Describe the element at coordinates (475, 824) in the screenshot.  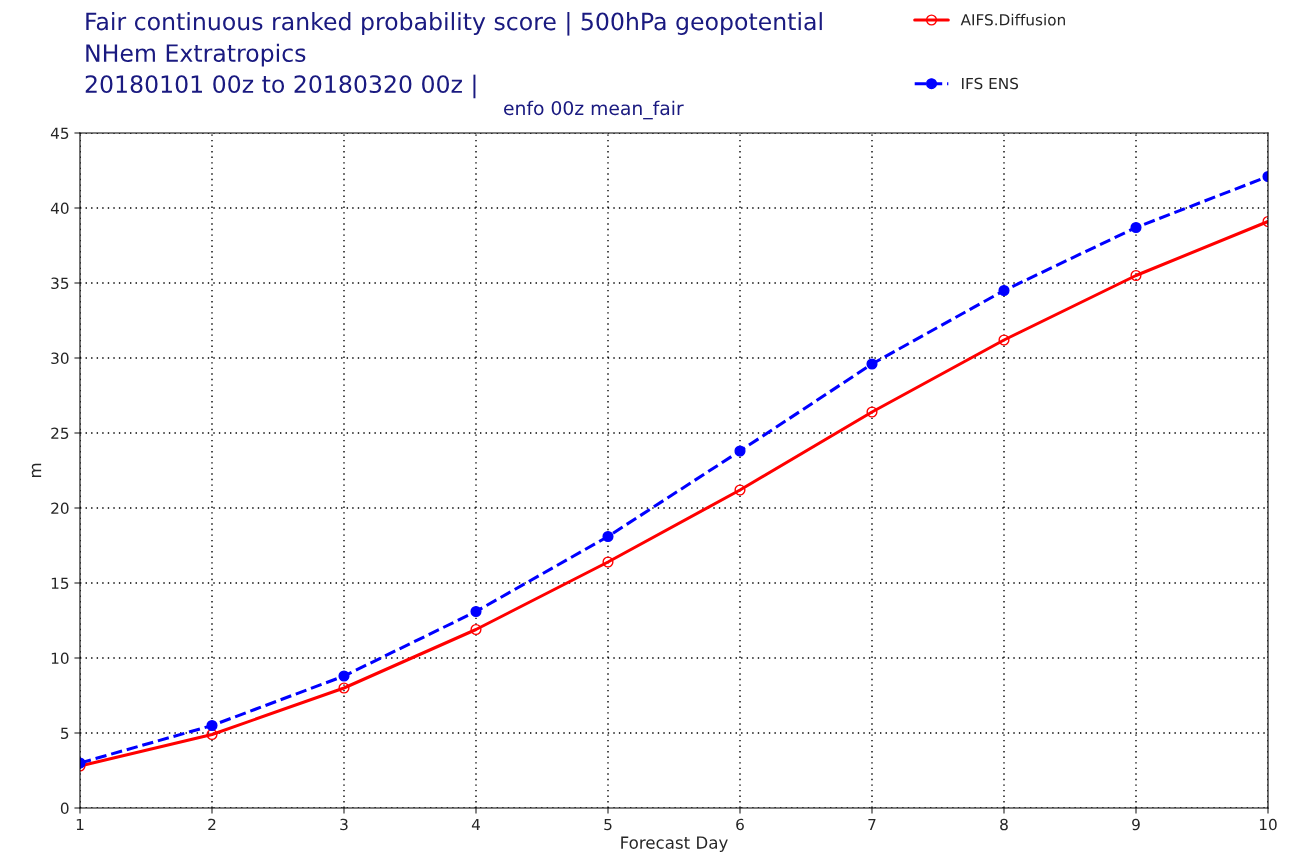
I see `x-tick-label: 4` at that location.